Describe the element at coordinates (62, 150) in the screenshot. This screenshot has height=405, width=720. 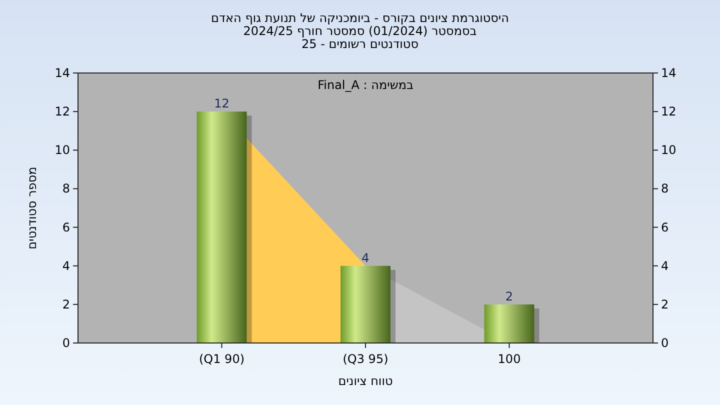
I see `y-tick-label: 10` at that location.